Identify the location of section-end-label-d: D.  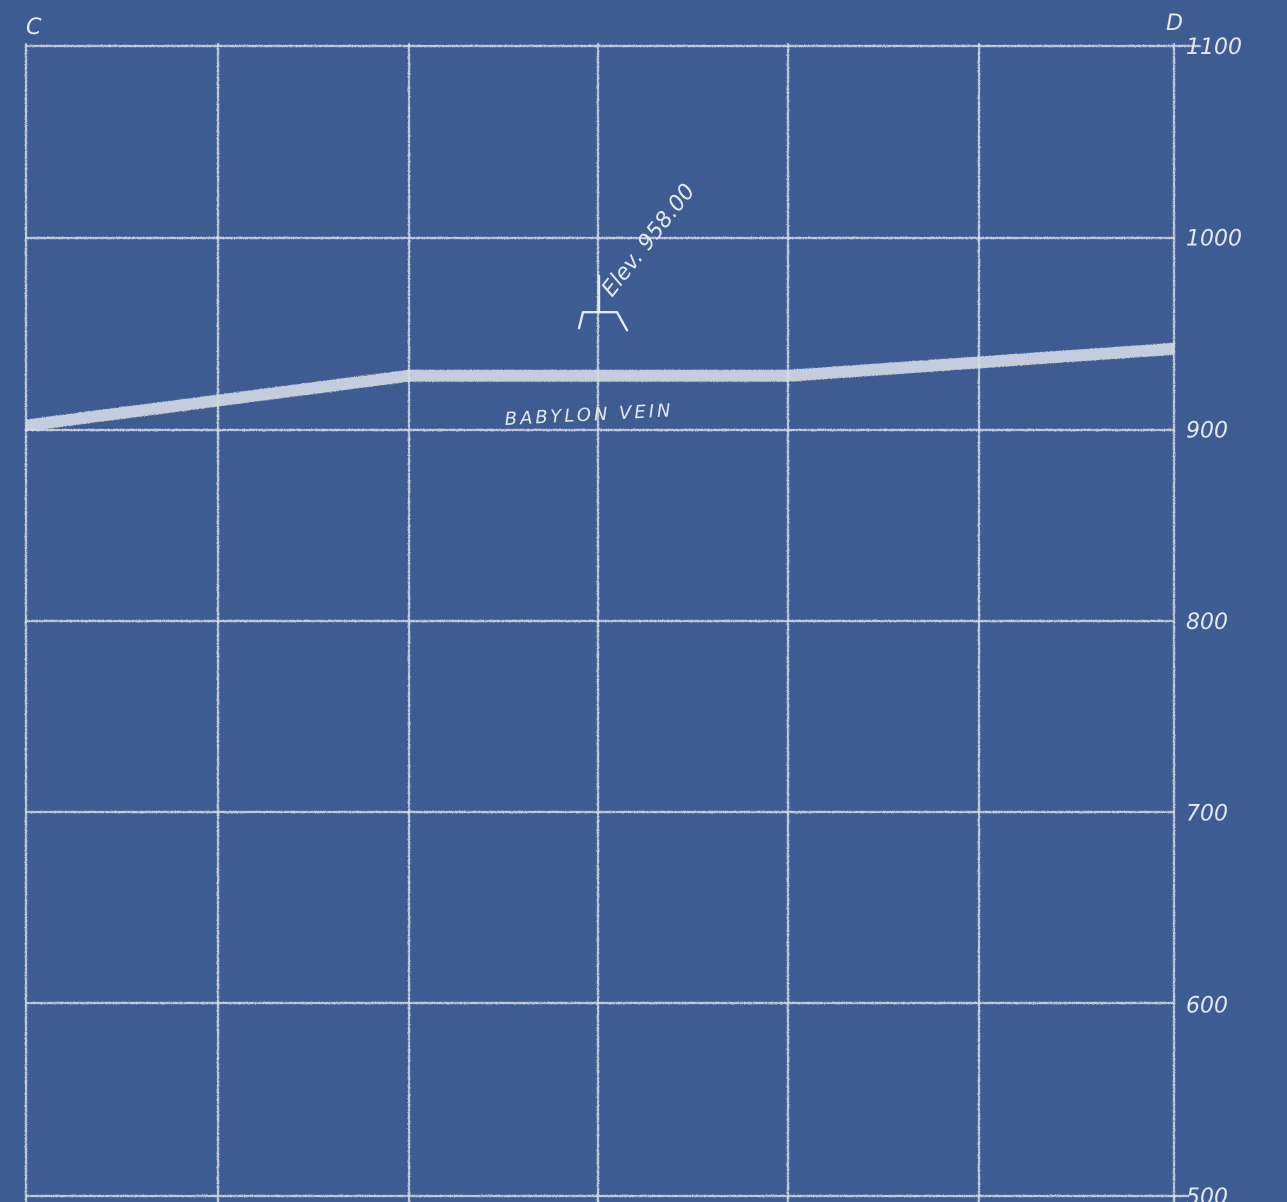
(1174, 23).